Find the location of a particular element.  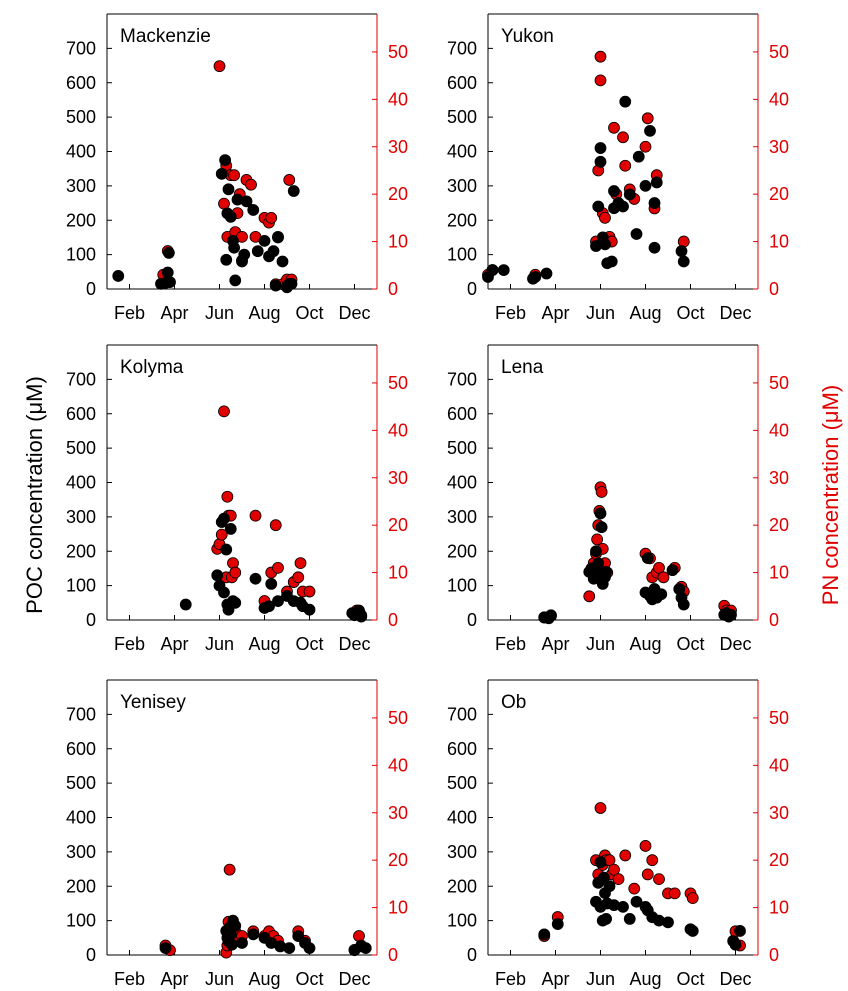

poc-tick-label: 200 is located at coordinates (81, 886).